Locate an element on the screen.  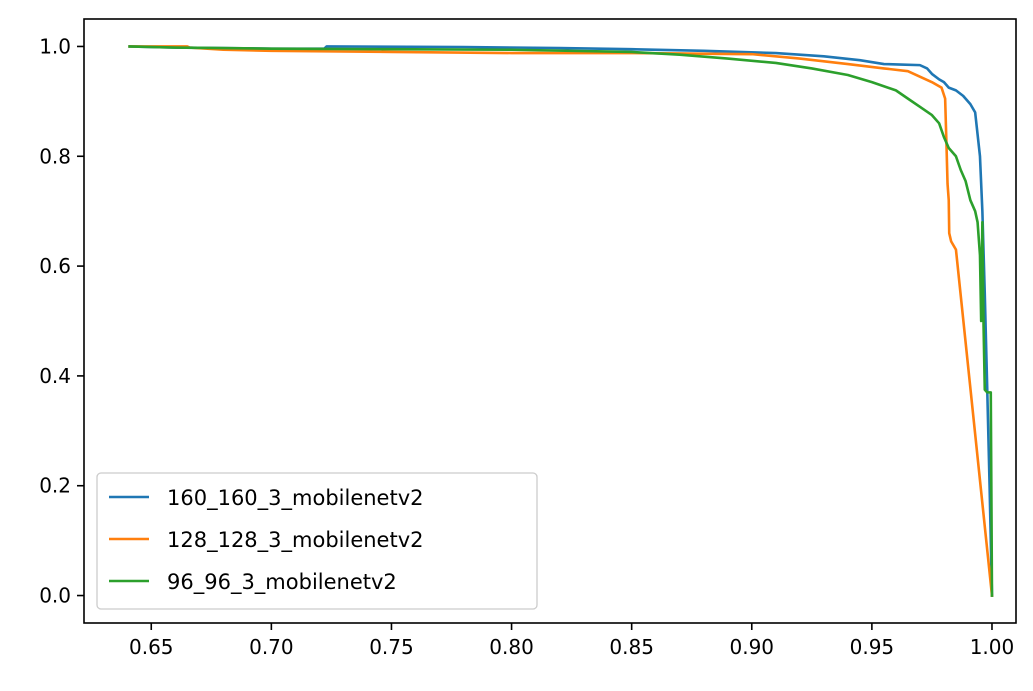
legend-label: 160_160_3_mobilenetv2 is located at coordinates (295, 498).